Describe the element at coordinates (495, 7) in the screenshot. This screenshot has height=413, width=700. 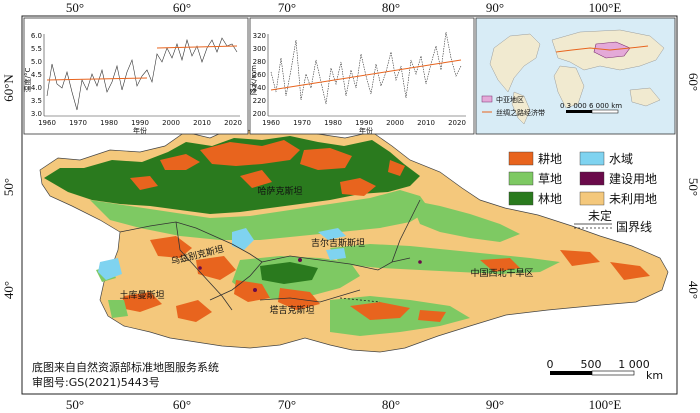
I see `top-lon-90: 90°` at that location.